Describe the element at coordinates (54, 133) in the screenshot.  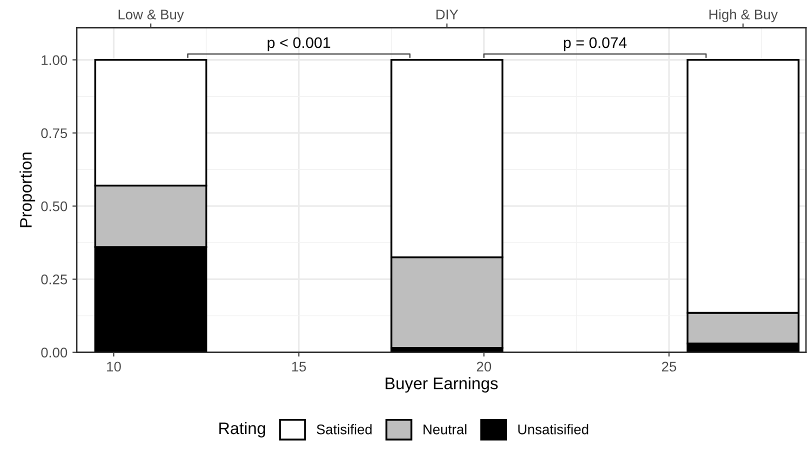
I see `y-tick-label: 0.75` at that location.